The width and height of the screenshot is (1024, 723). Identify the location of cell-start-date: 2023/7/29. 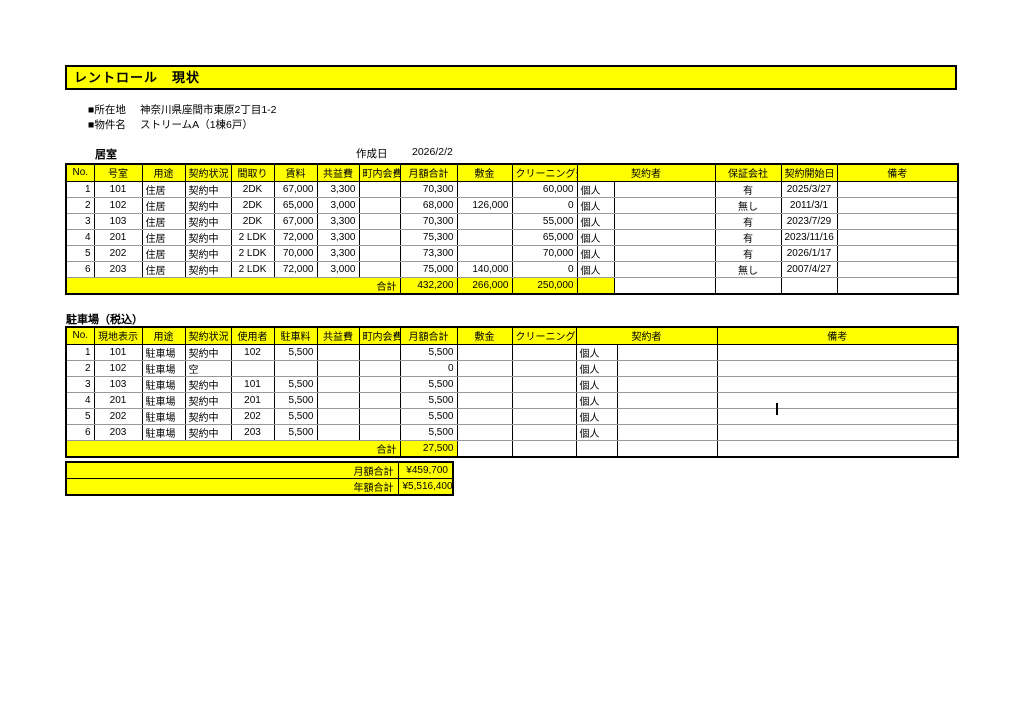
(809, 221).